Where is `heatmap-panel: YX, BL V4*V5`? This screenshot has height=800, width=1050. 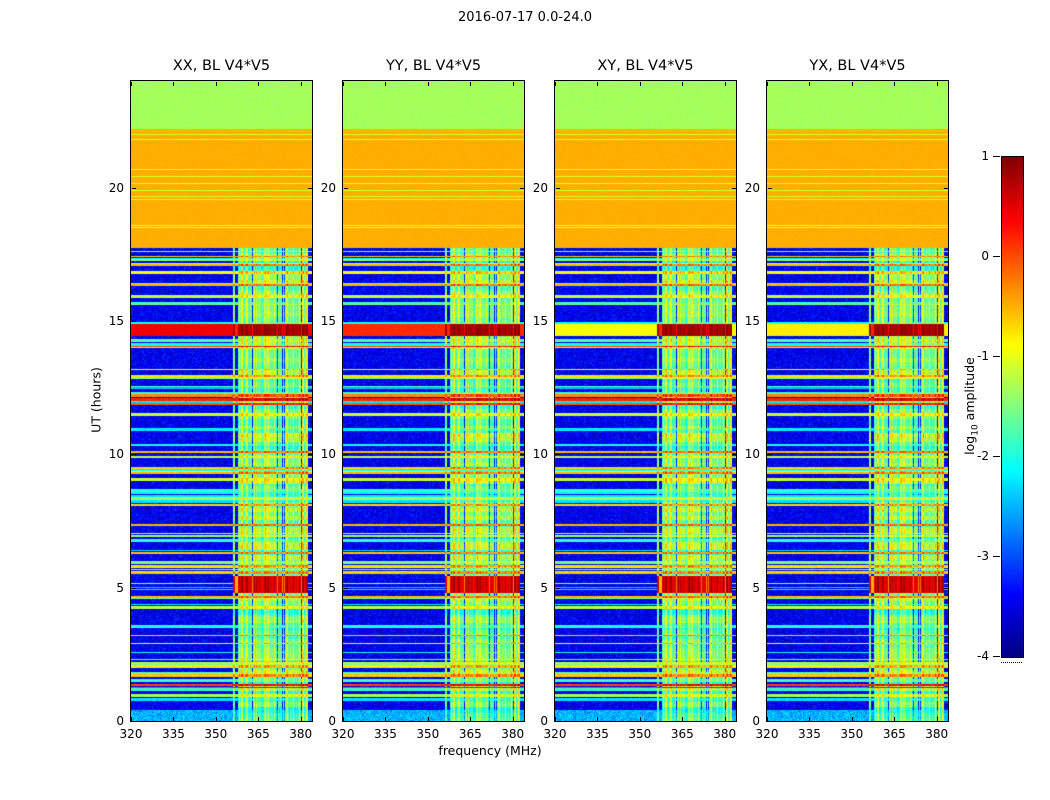
heatmap-panel: YX, BL V4*V5 is located at coordinates (857, 390).